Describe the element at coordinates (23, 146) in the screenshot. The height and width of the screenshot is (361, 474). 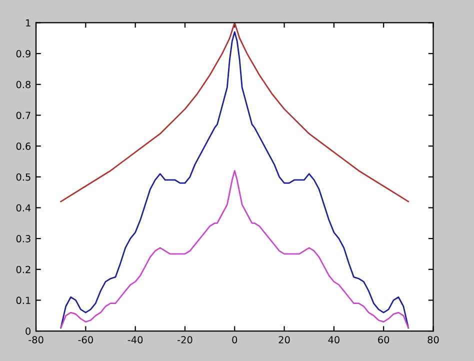
I see `y-tick-label: 0.6` at that location.